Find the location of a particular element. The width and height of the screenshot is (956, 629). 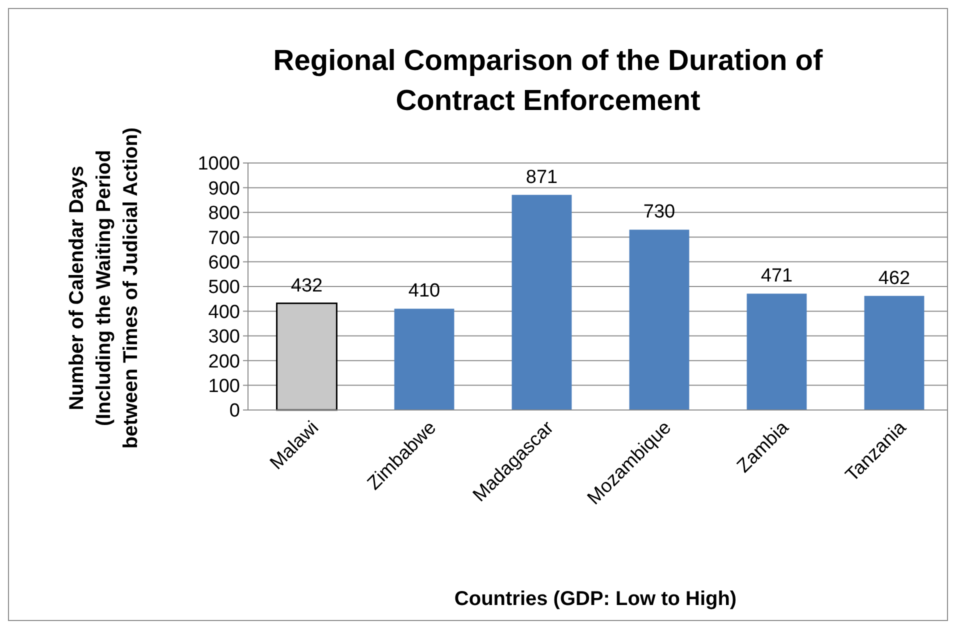

y-tick-label: 200 is located at coordinates (224, 361).